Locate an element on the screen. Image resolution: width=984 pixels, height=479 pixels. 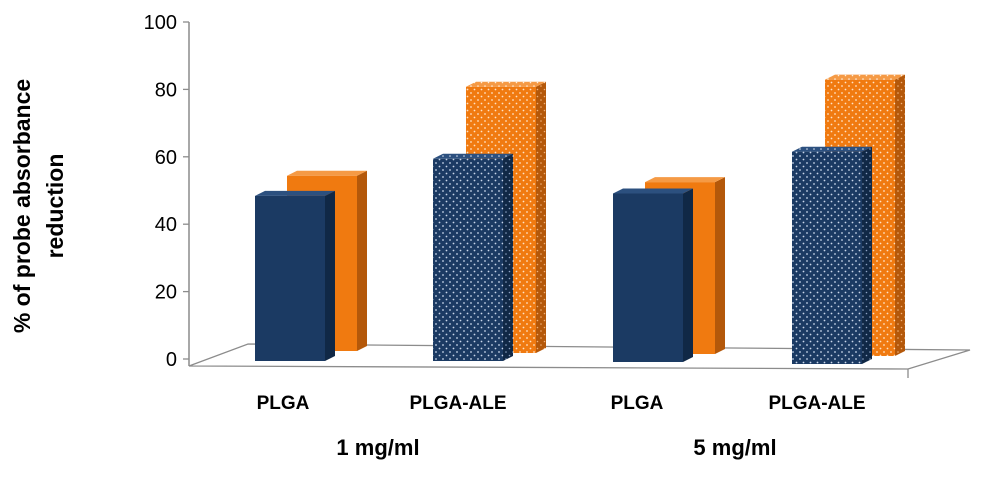
bar-back-2-top is located at coordinates (506, 84).